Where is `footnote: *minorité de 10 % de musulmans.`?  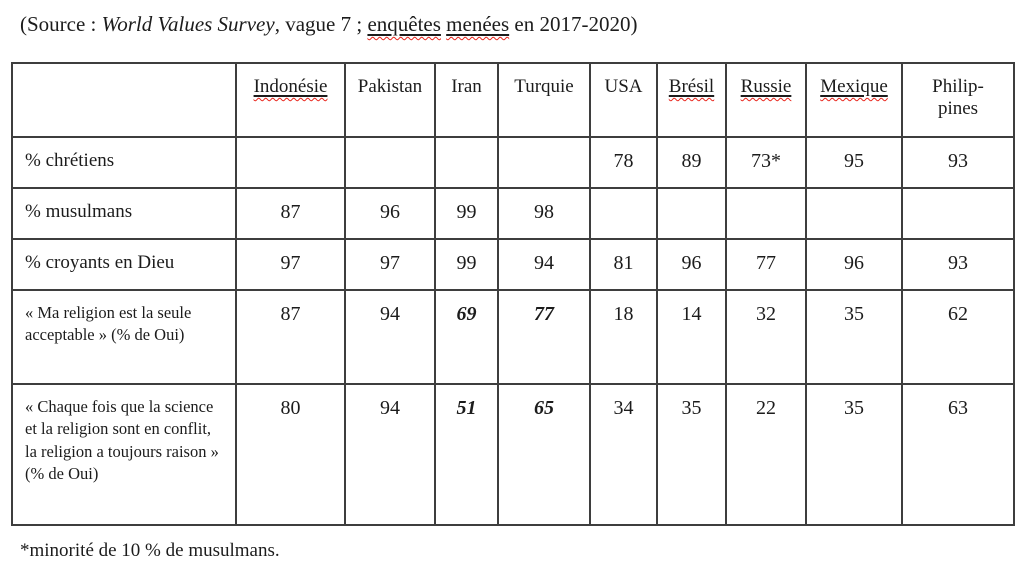
footnote: *minorité de 10 % de musulmans. is located at coordinates (150, 550).